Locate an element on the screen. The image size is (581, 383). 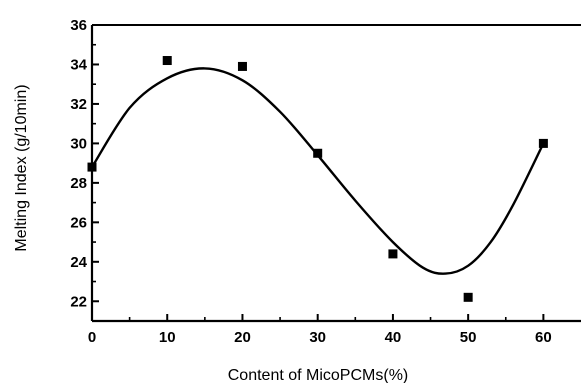
x-axis-title: Content of MicoPCMs(%) is located at coordinates (318, 375).